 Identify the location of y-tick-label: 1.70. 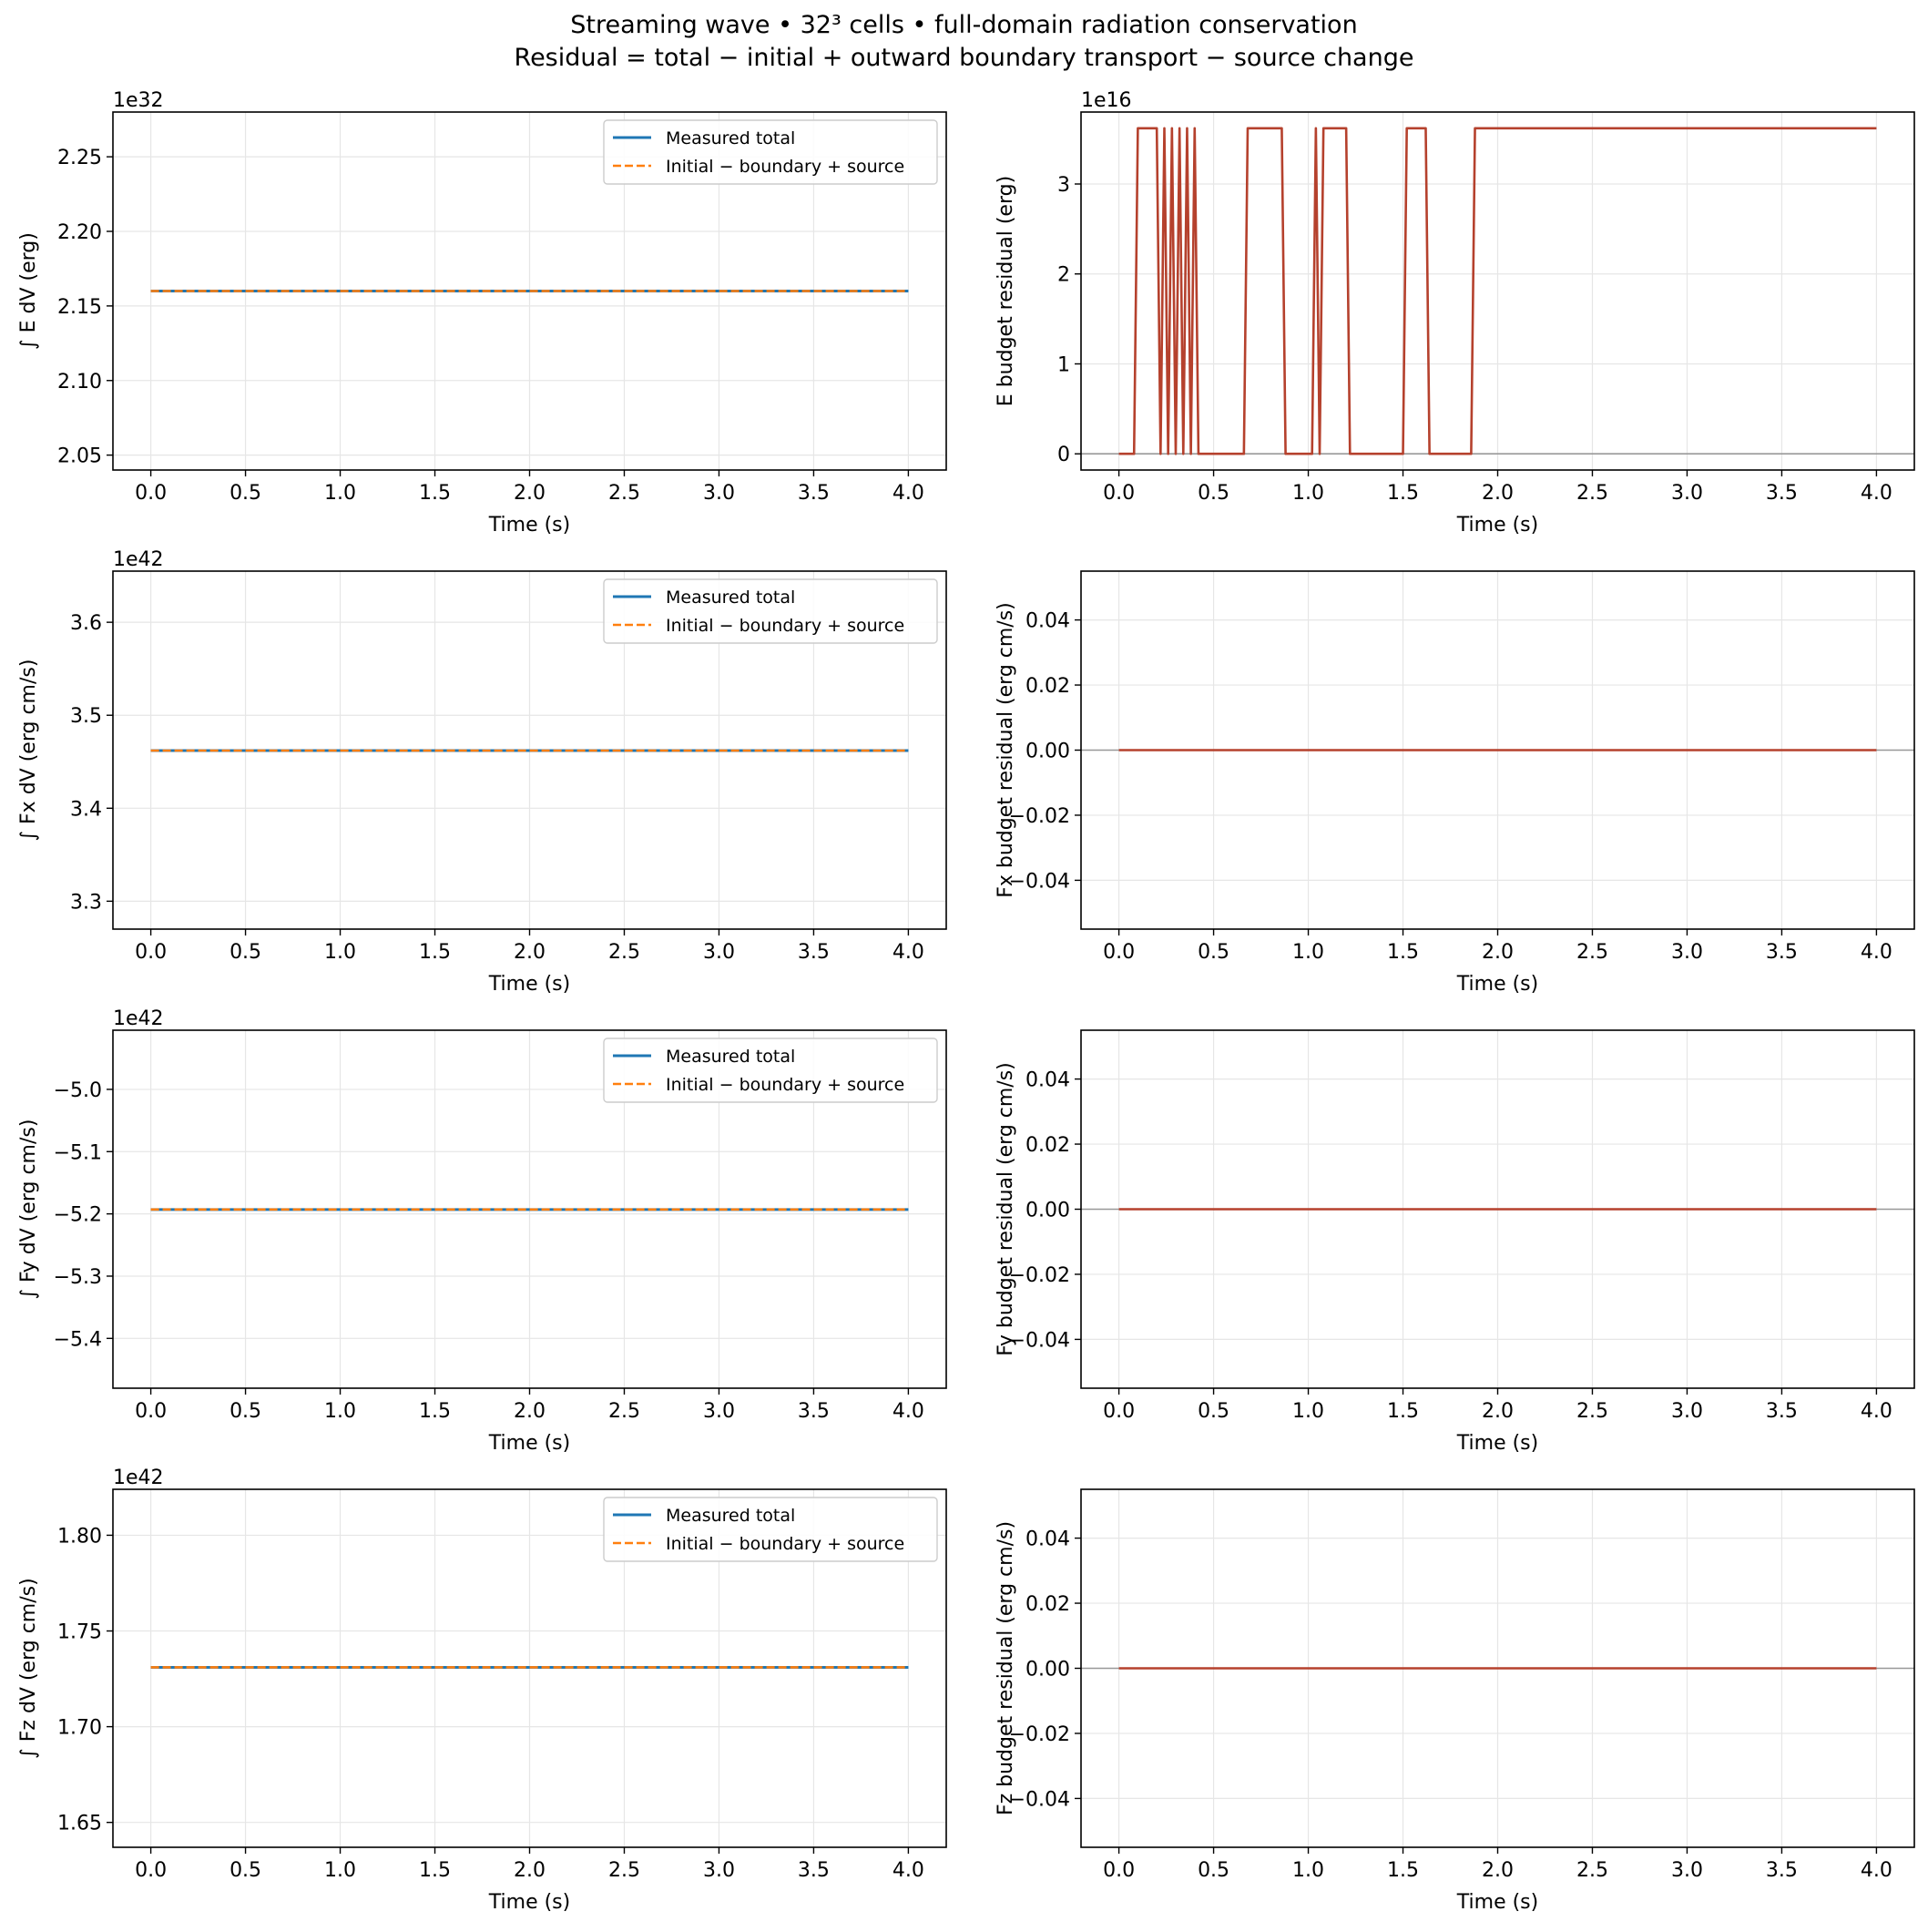
(80, 1728).